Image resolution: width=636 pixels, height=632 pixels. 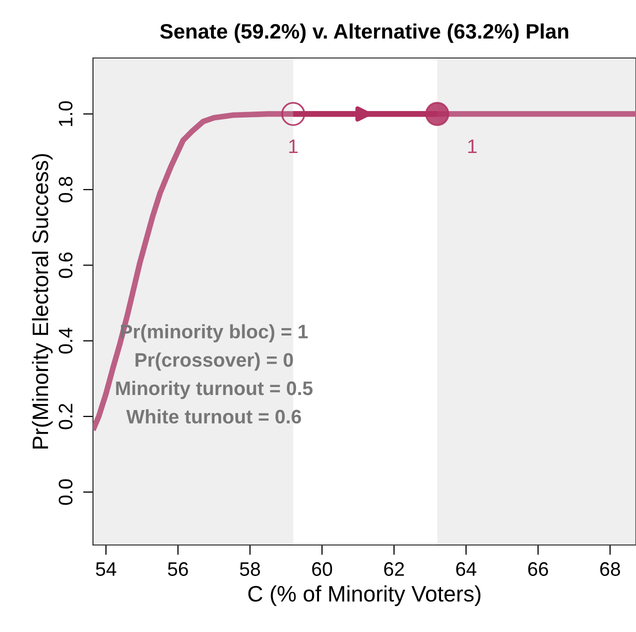 What do you see at coordinates (42, 301) in the screenshot?
I see `y-axis-title: Pr(Minority Electoral Success)` at bounding box center [42, 301].